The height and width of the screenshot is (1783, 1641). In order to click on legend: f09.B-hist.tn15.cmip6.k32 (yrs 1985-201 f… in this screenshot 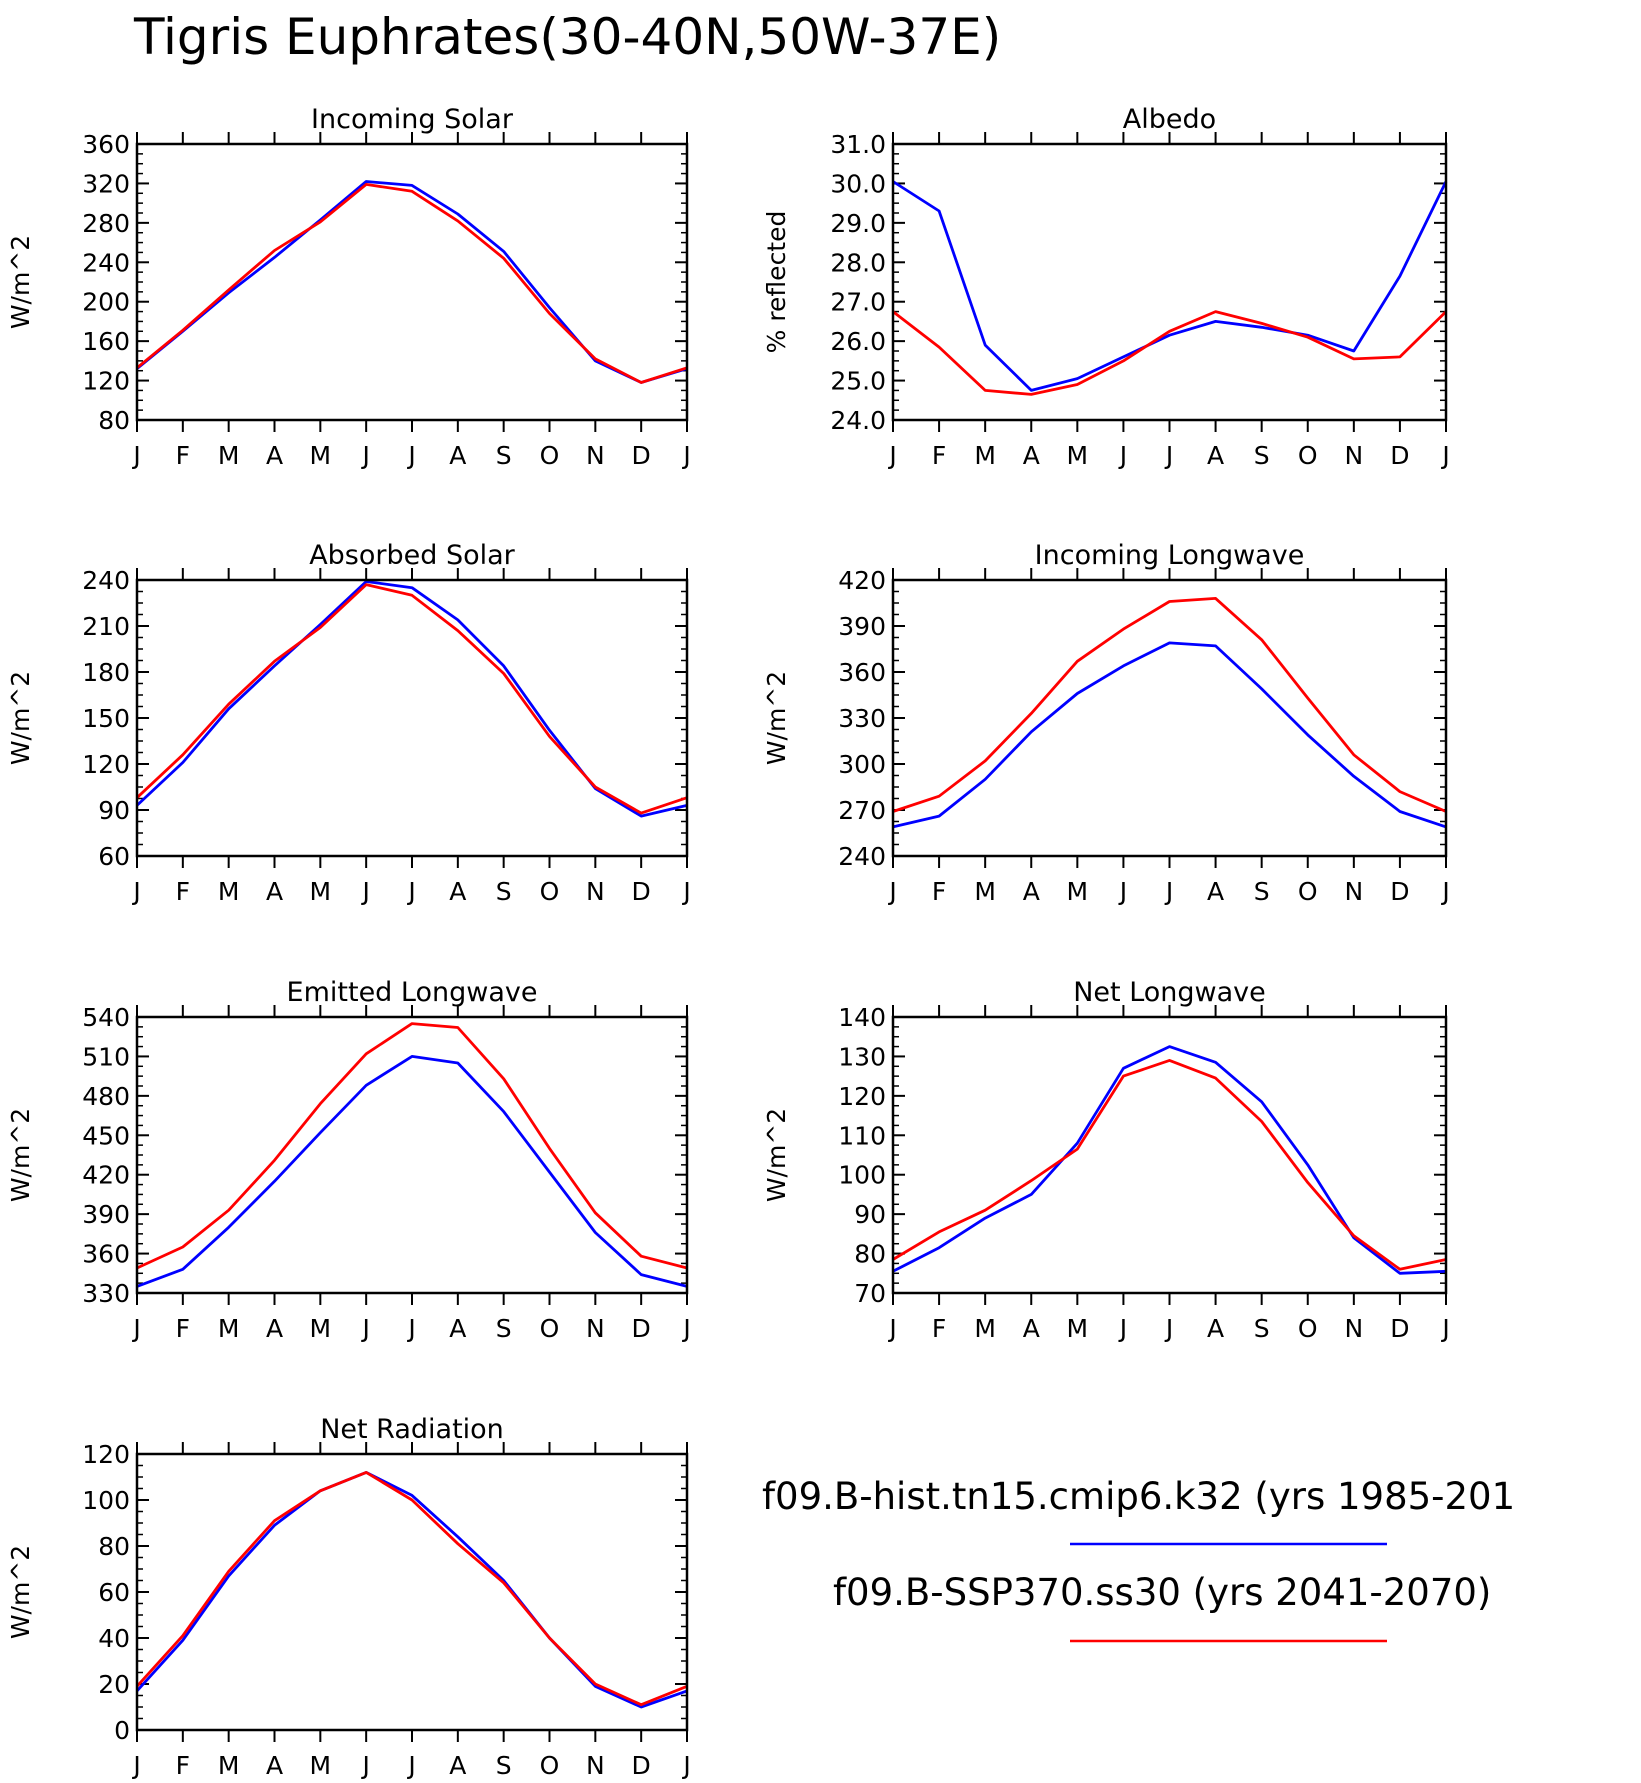, I will do `click(1138, 1559)`.